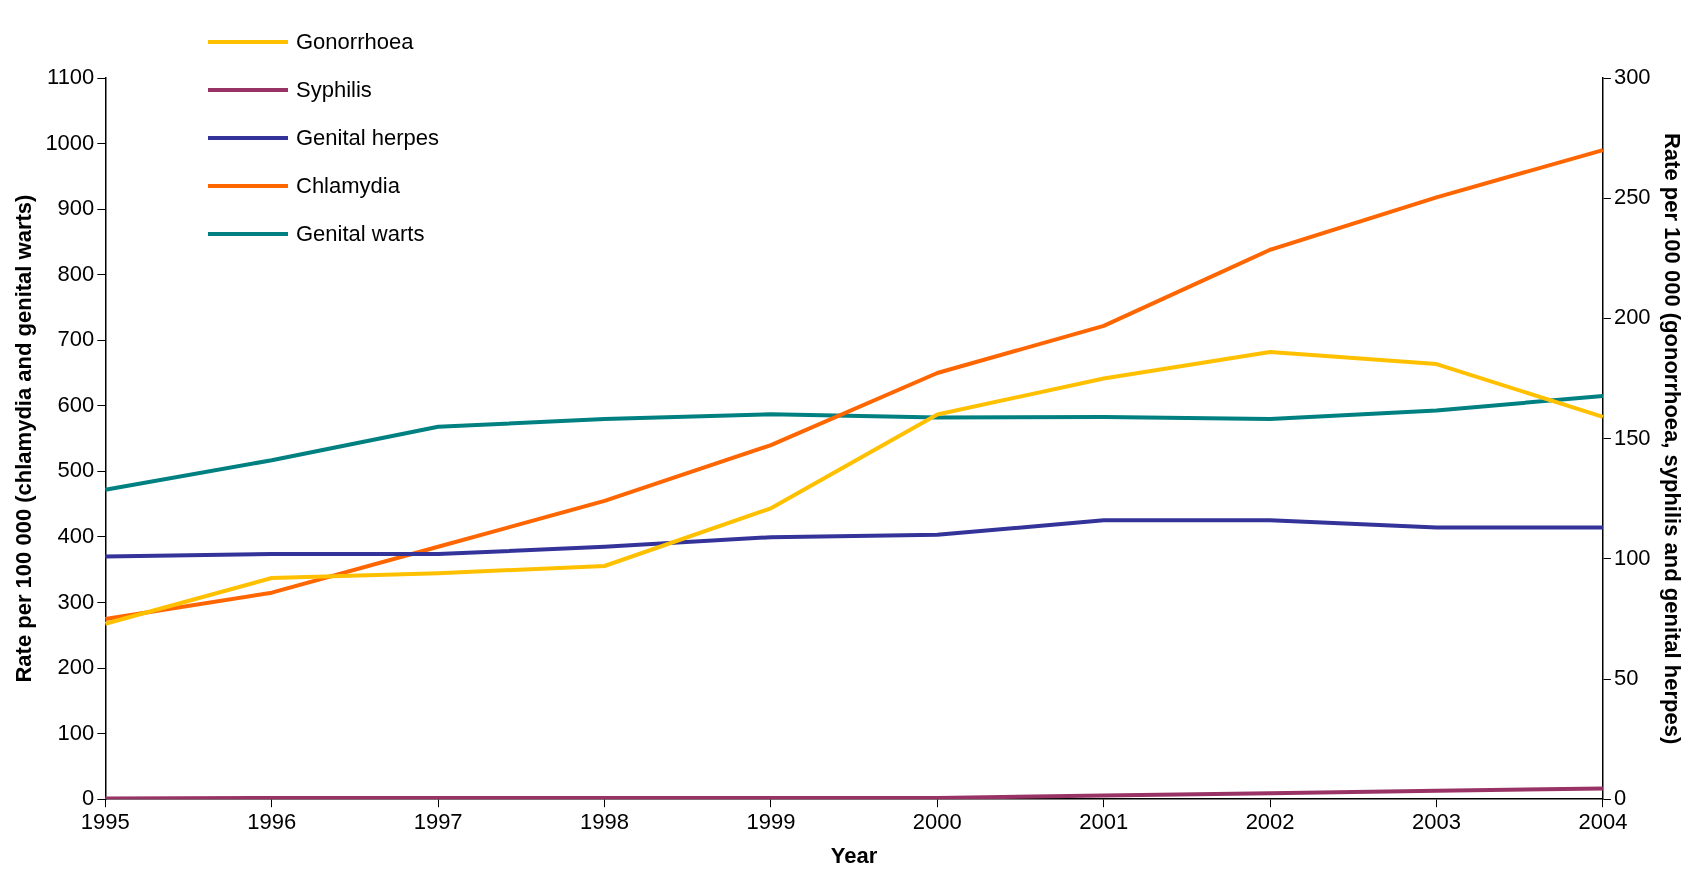  What do you see at coordinates (76, 470) in the screenshot?
I see `y-tick-label: 500` at bounding box center [76, 470].